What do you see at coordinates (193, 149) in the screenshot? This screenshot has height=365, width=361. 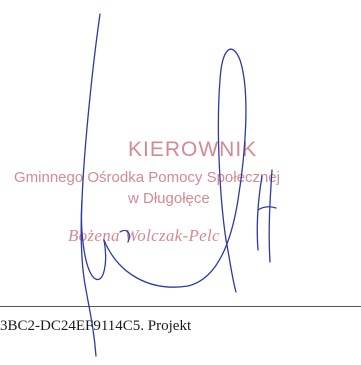 I see `stamp-title: KIEROWNIK` at bounding box center [193, 149].